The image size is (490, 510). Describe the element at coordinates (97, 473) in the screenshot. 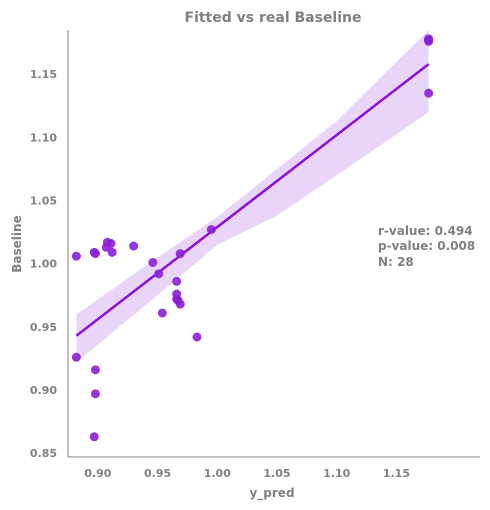

I see `x-tick-label: 0.90` at that location.